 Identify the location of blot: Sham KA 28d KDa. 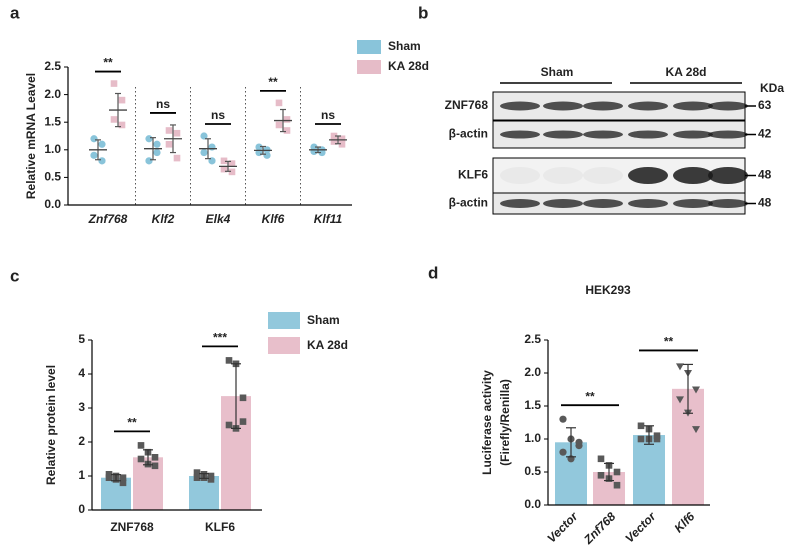
(642, 80).